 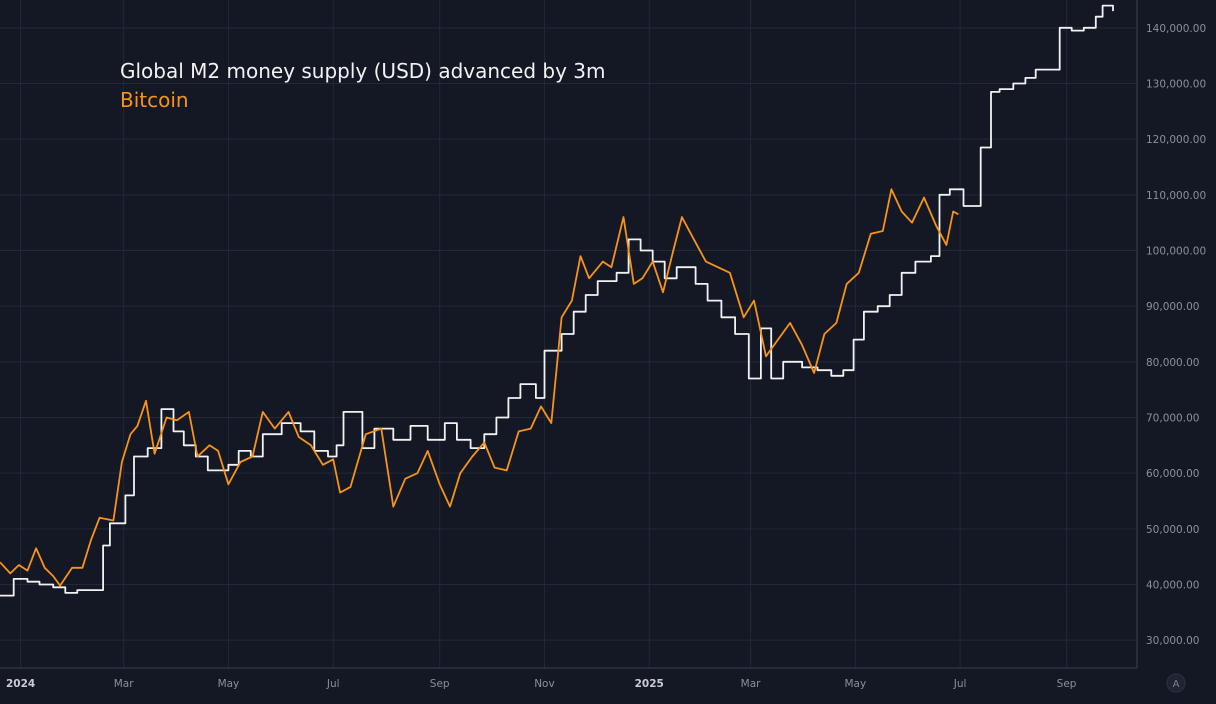 I want to click on auto-scale-button: A, so click(x=1176, y=683).